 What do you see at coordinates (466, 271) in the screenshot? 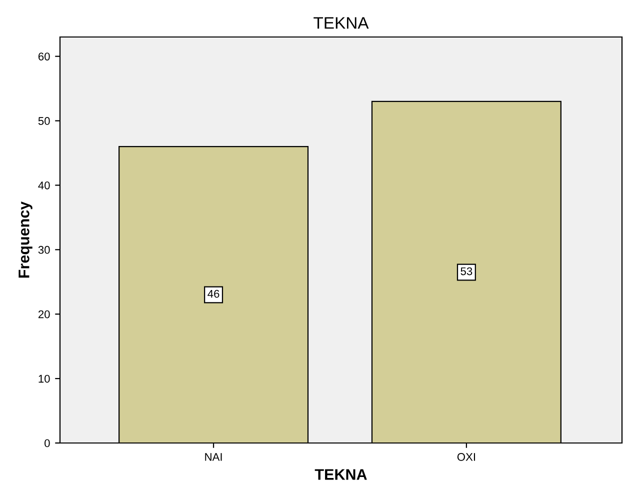
I see `data-label: 53` at bounding box center [466, 271].